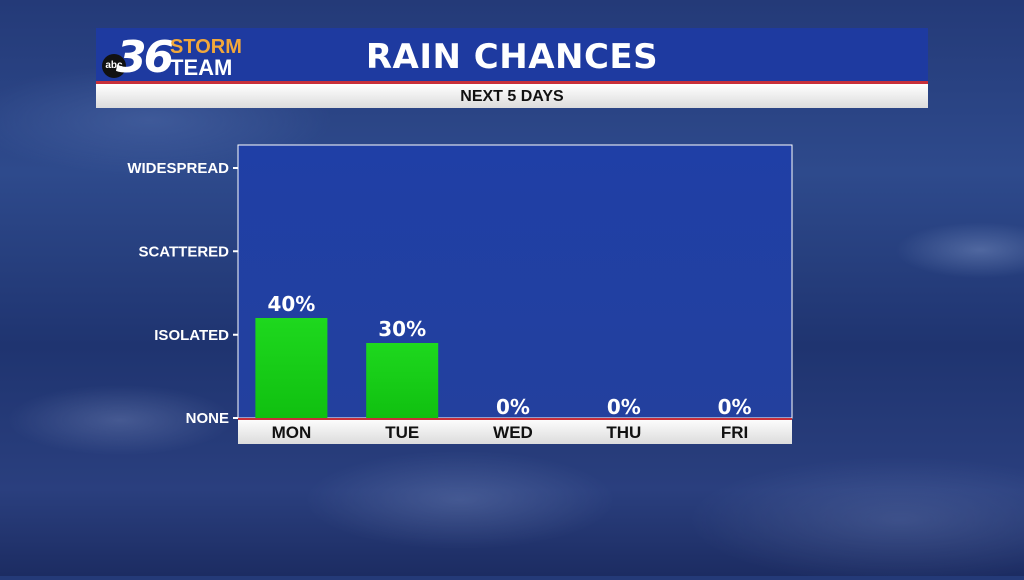  Describe the element at coordinates (402, 432) in the screenshot. I see `x-tick-label-tue: TUE` at that location.